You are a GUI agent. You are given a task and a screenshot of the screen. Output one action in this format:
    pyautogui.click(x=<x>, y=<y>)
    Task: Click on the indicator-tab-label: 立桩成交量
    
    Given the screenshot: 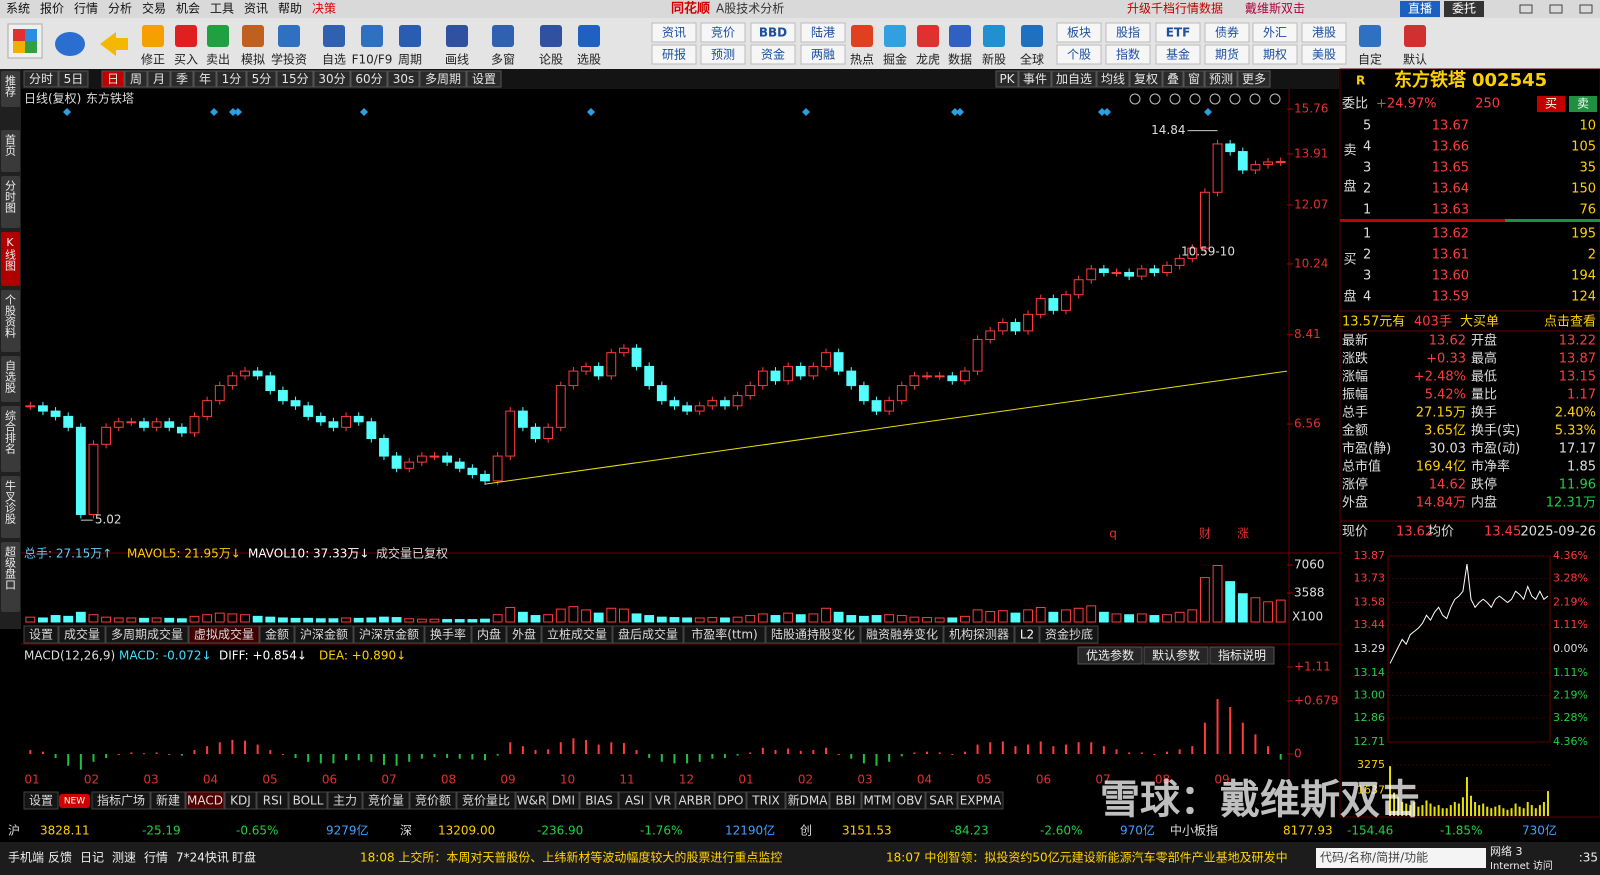 What is the action you would take?
    pyautogui.click(x=577, y=634)
    